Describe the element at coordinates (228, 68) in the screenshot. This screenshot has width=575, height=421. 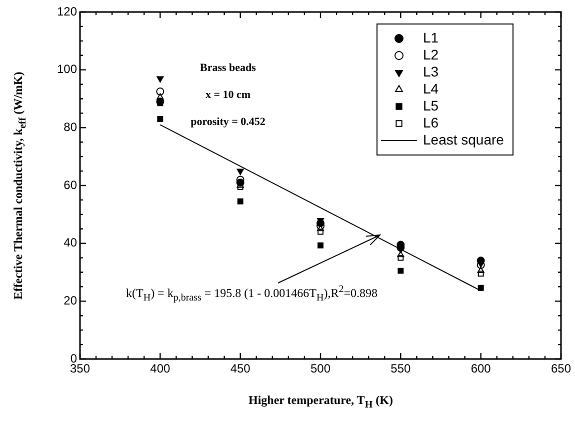
I see `annotation: Brass beads` at that location.